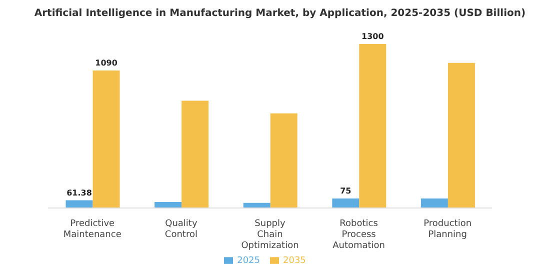 Image resolution: width=560 pixels, height=280 pixels. I want to click on x-tick-label: Supply Chain Optimization, so click(270, 235).